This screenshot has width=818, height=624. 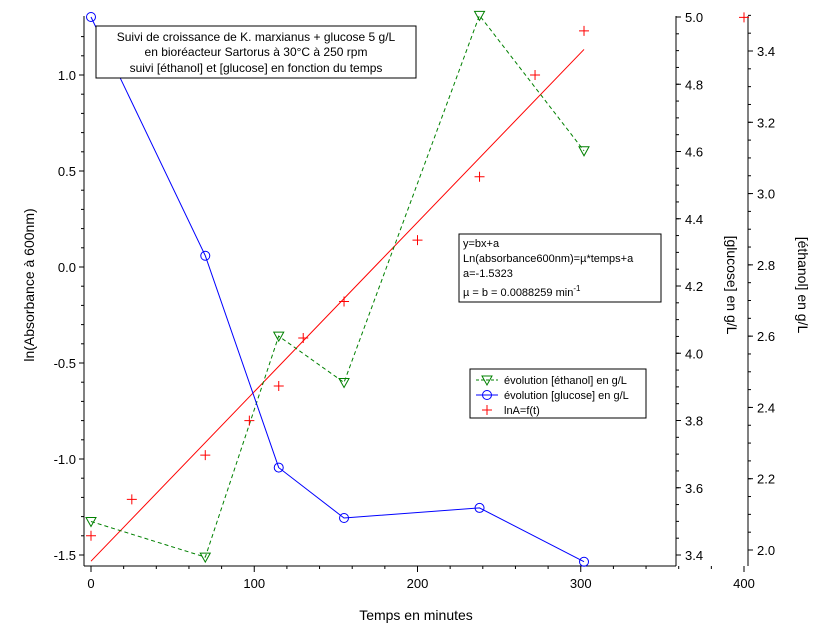 I want to click on x-axis-title: Temps en minutes, so click(x=416, y=615).